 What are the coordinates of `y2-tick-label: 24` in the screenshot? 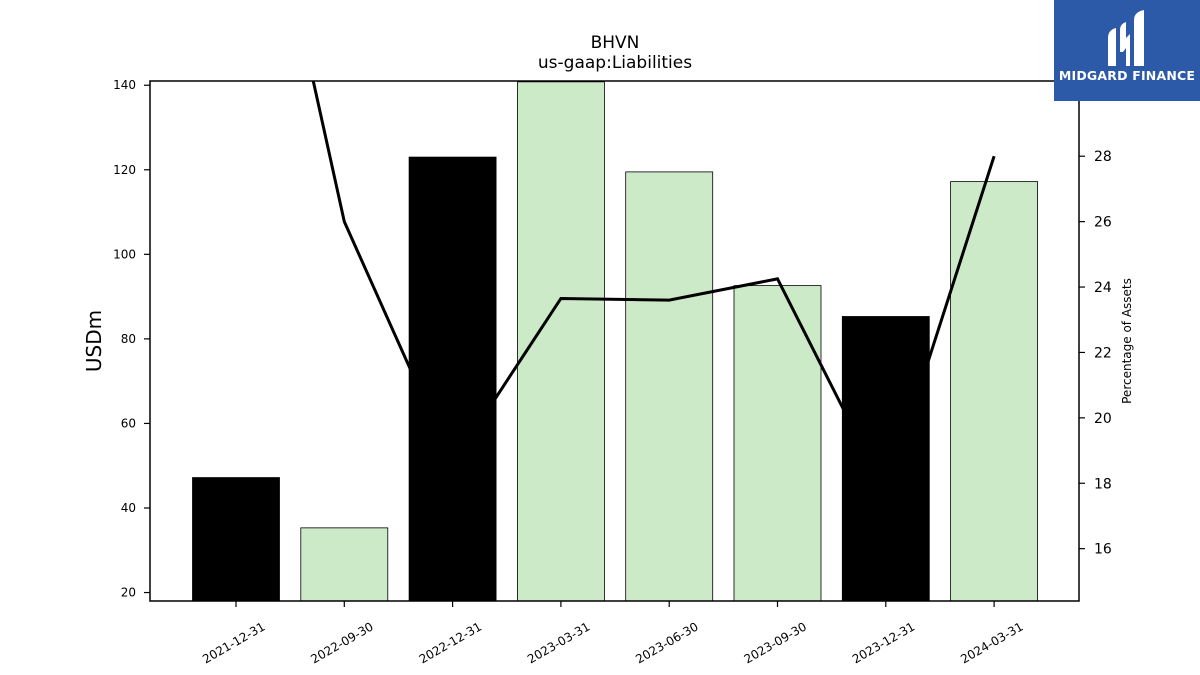 It's located at (1103, 288).